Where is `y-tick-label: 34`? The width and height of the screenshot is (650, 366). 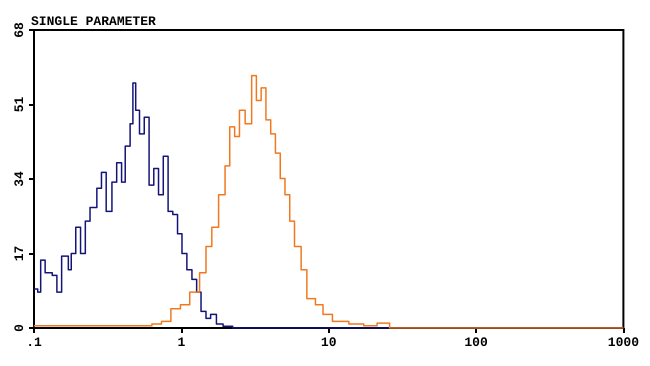 y-tick-label: 34 is located at coordinates (19, 179).